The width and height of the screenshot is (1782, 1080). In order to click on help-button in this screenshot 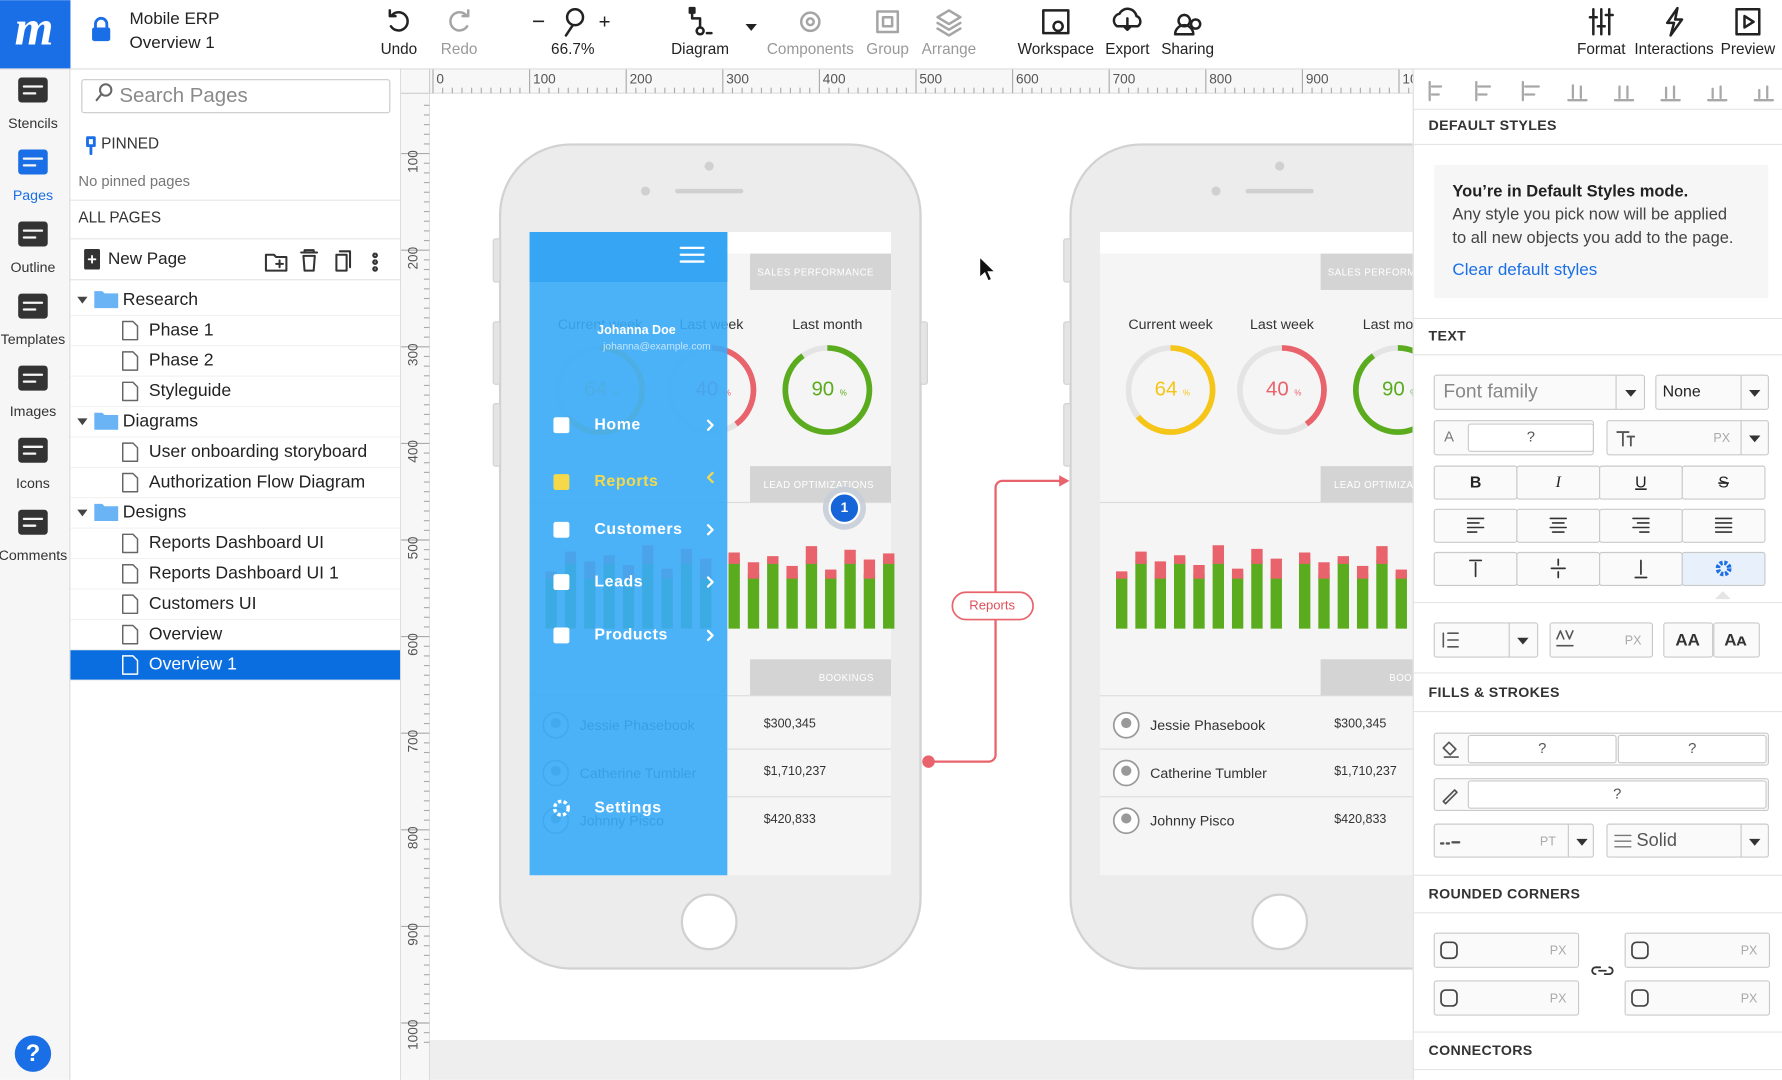, I will do `click(33, 1053)`.